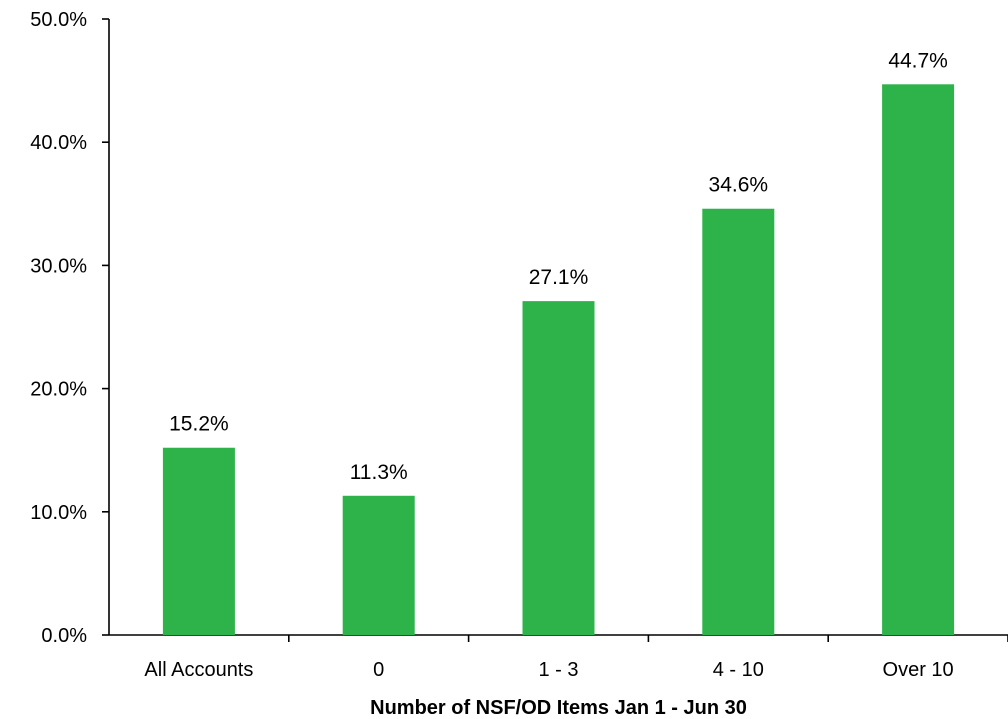  What do you see at coordinates (738, 670) in the screenshot?
I see `x-tick-label: 4 - 10` at bounding box center [738, 670].